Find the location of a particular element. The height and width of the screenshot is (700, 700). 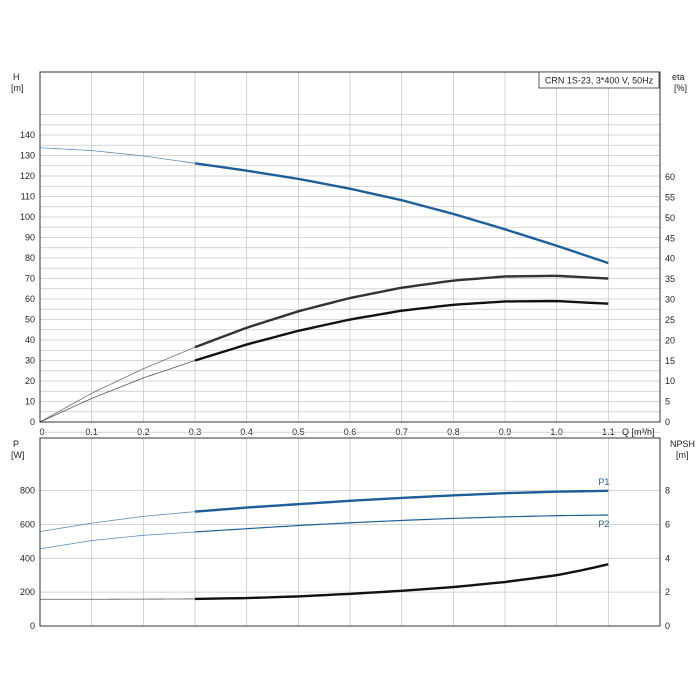

left-y-tick-label: 30 is located at coordinates (30, 361).